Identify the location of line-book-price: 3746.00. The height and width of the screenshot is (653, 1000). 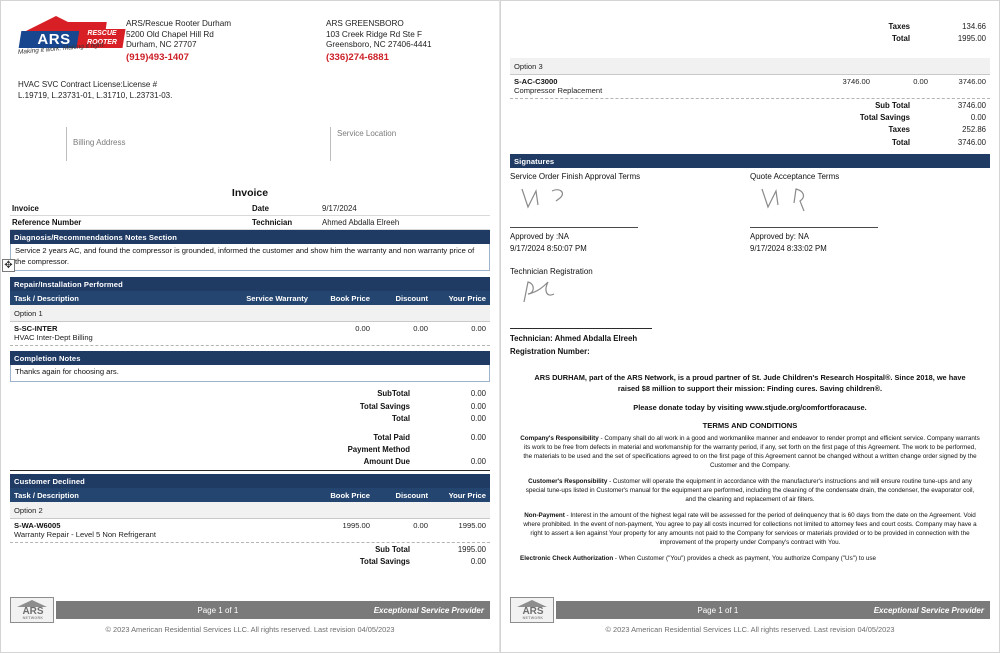
(856, 82).